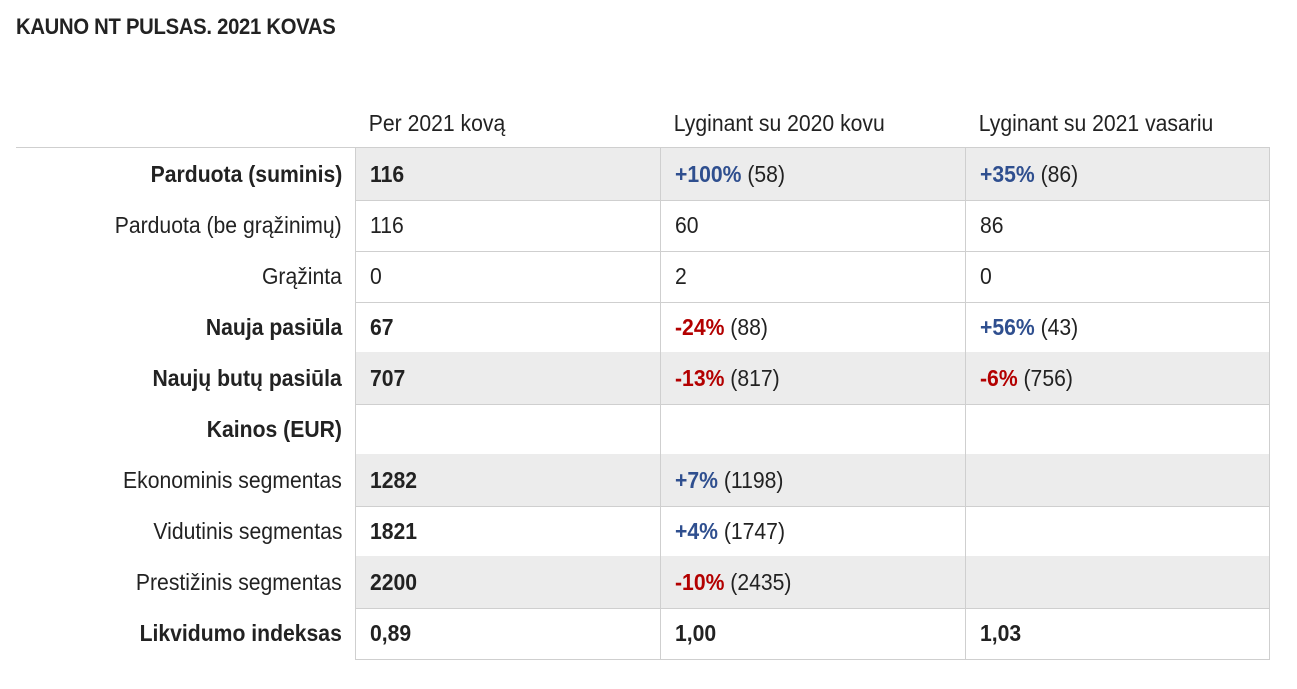  What do you see at coordinates (176, 26) in the screenshot?
I see `page-title: KAUNO NT PULSAS. 2021 KOVAS` at bounding box center [176, 26].